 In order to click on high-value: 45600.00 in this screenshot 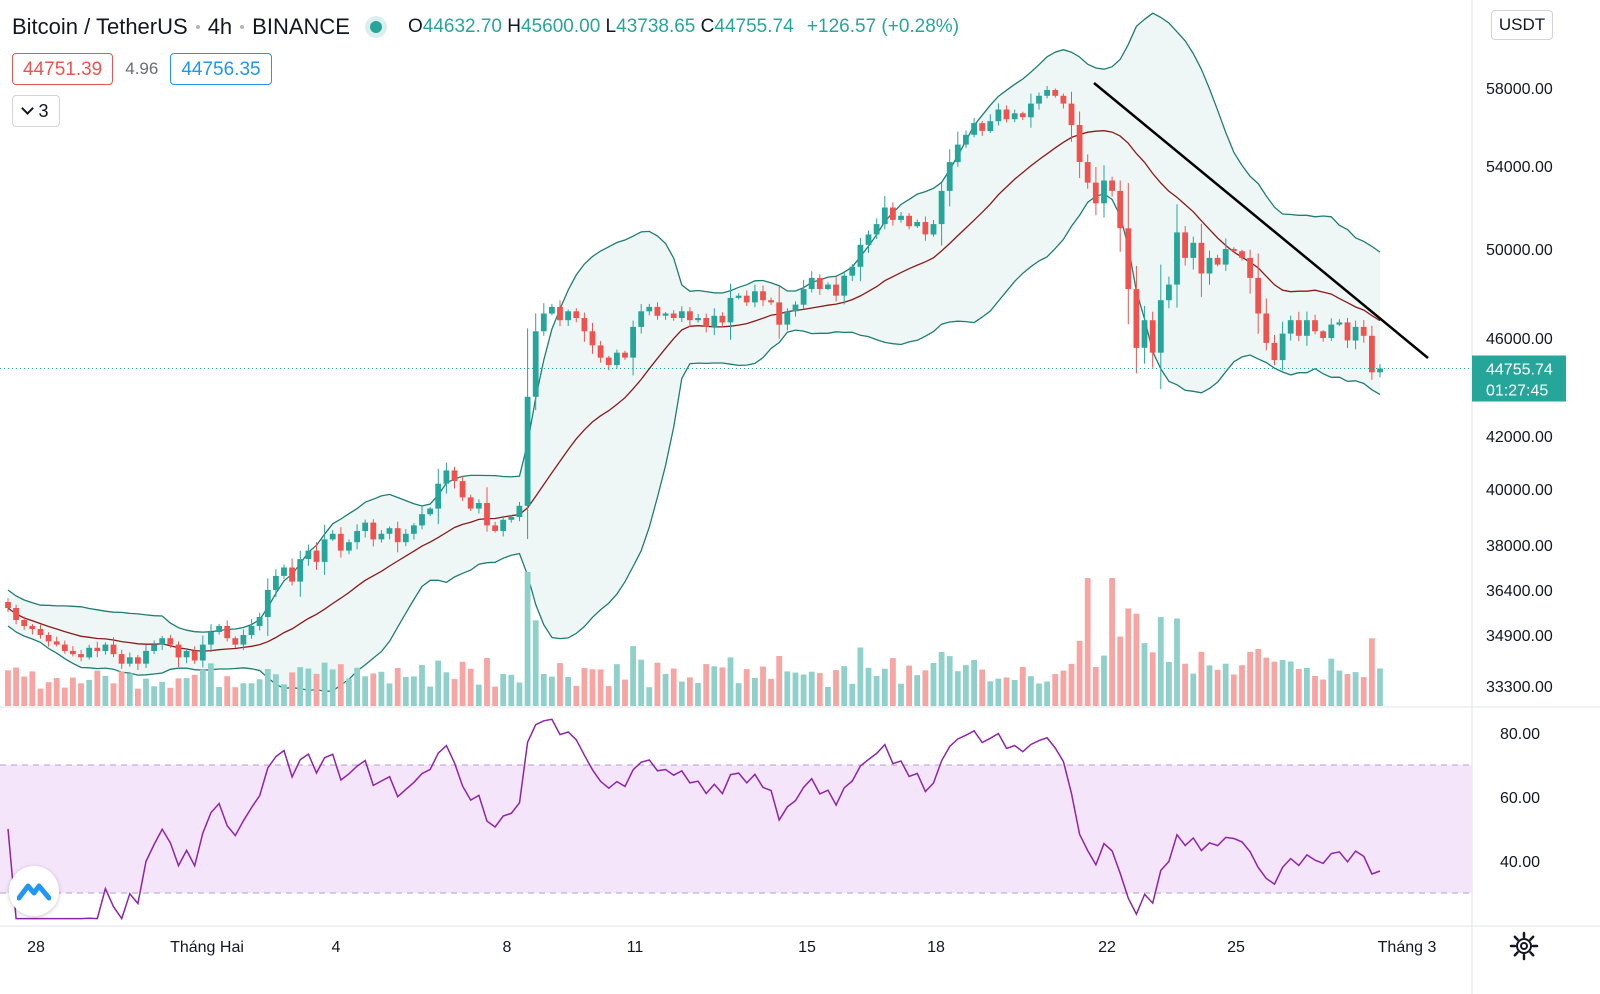, I will do `click(561, 26)`.